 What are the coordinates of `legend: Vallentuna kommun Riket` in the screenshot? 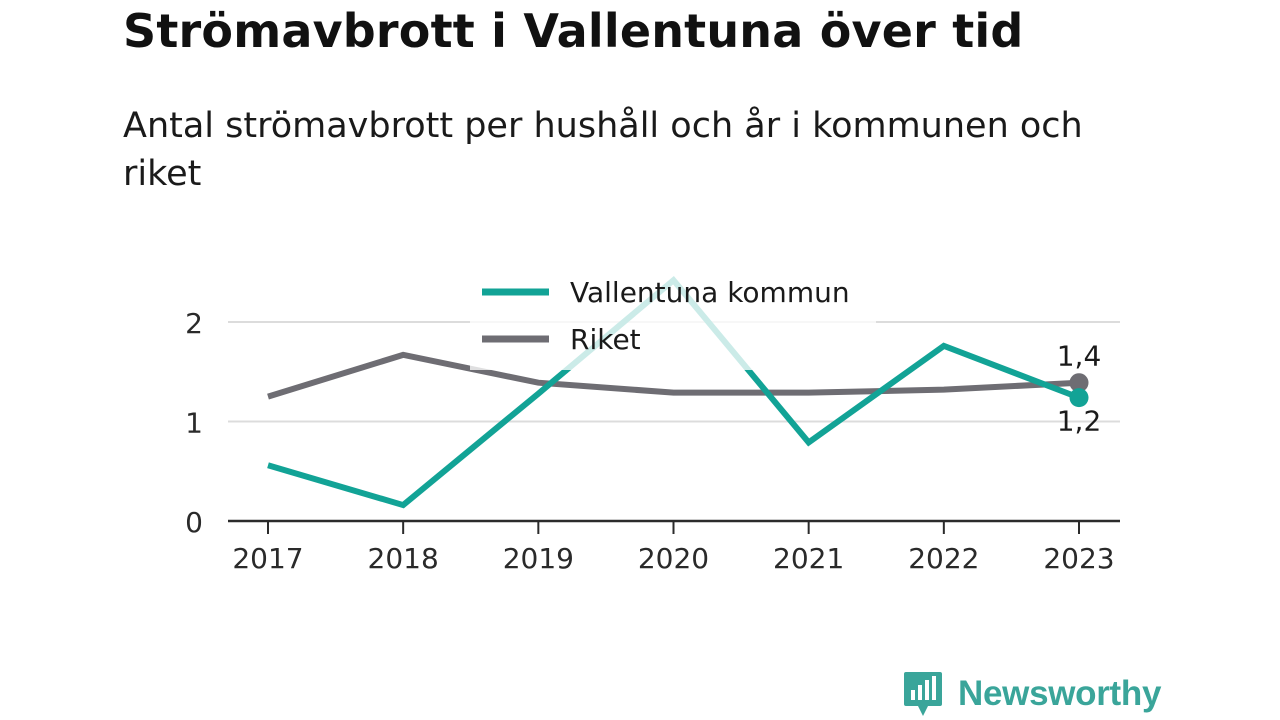 It's located at (673, 319).